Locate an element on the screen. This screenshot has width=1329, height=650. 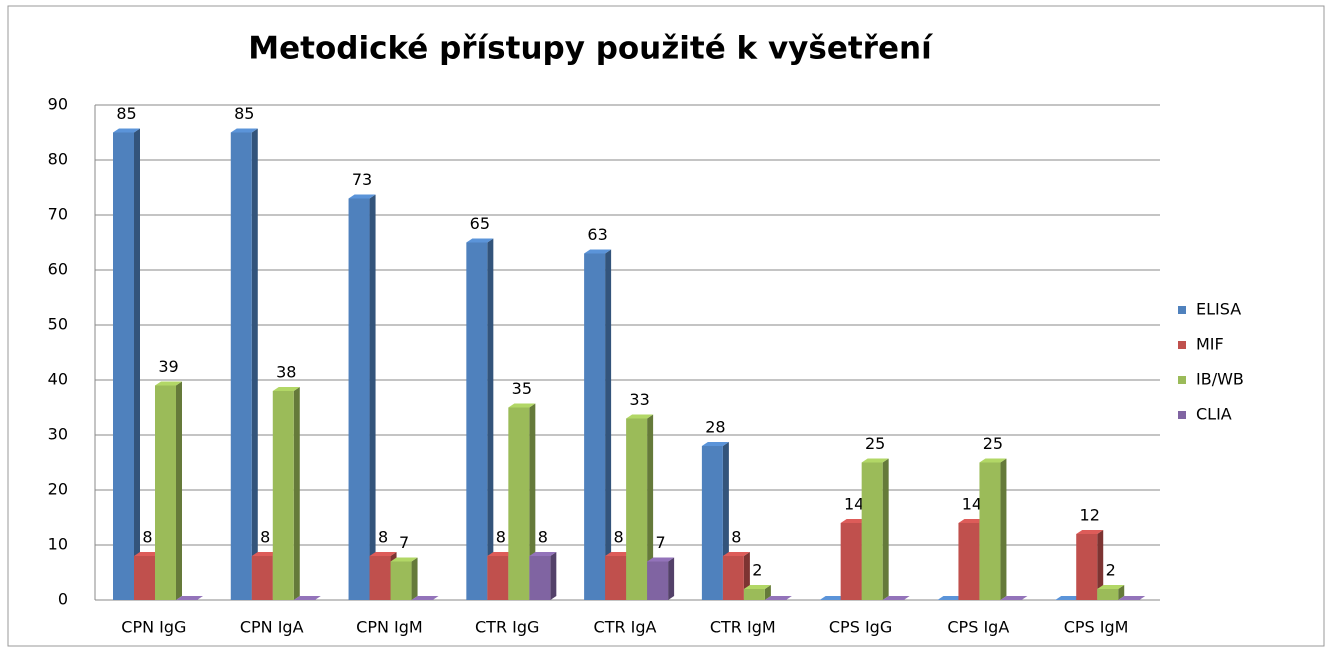
data-label: 33 is located at coordinates (639, 399).